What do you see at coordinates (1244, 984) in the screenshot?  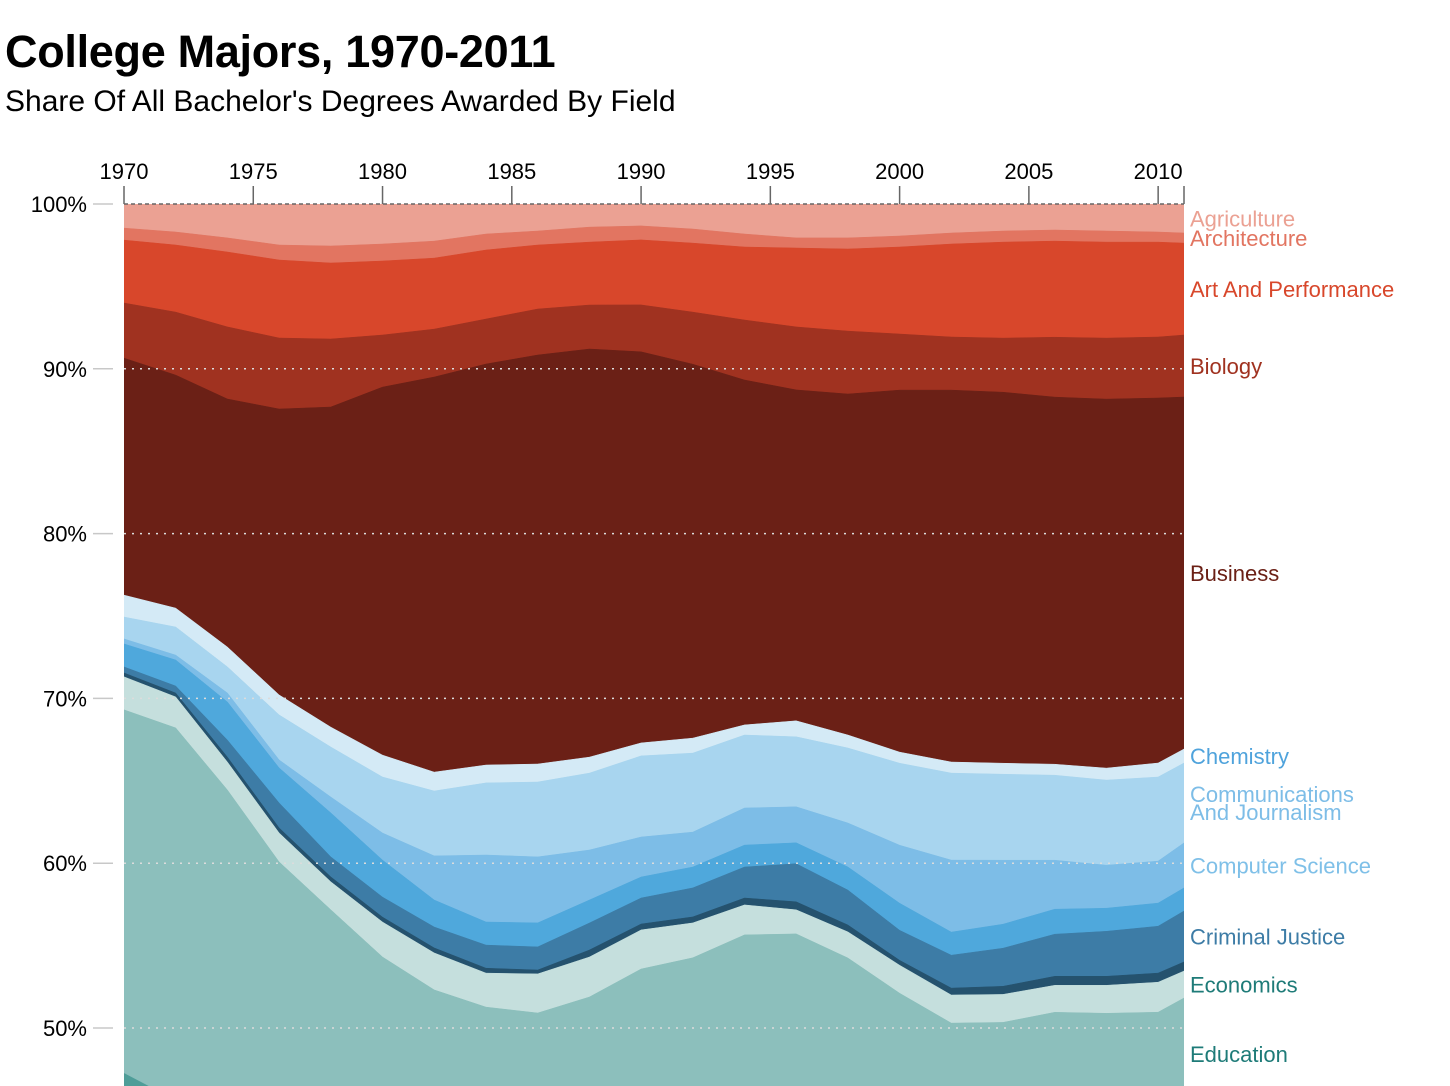 I see `label-economics: Economics` at bounding box center [1244, 984].